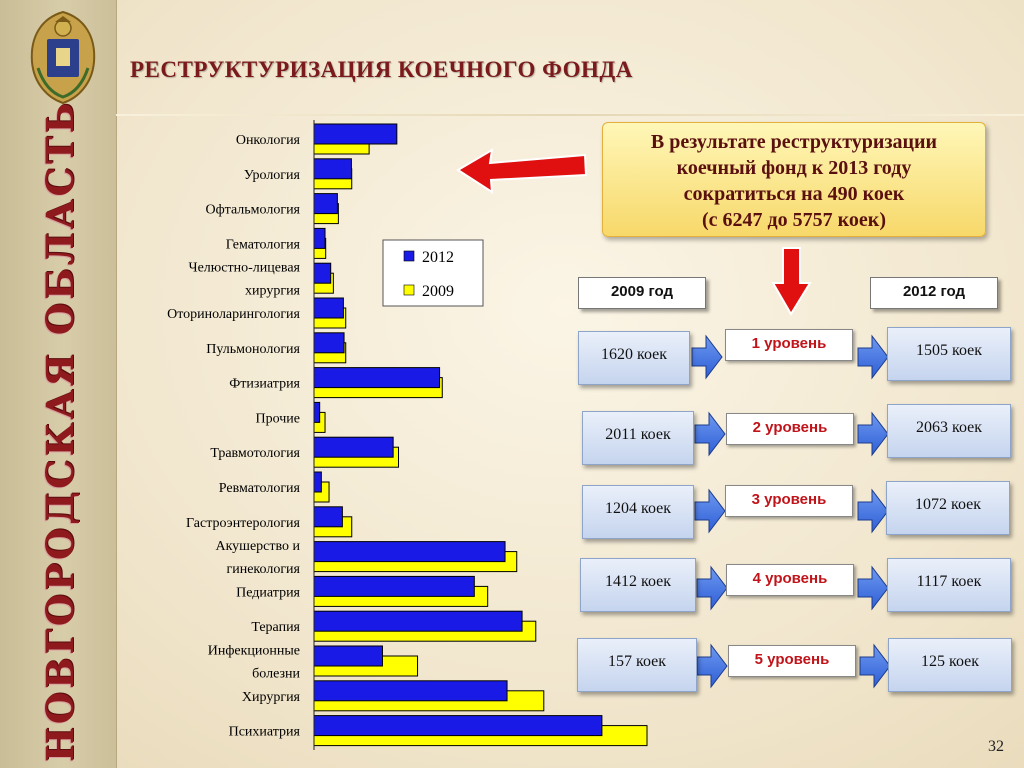 This screenshot has height=768, width=1024. What do you see at coordinates (58, 384) in the screenshot?
I see `sidebar: НОВГОРОДСКАЯ ОБЛАСТЬ` at bounding box center [58, 384].